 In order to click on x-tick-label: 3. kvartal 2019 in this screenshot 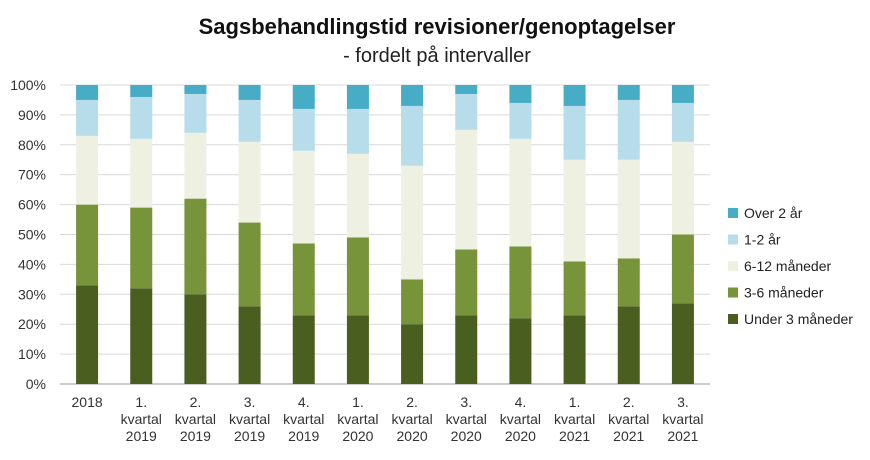, I will do `click(249, 419)`.